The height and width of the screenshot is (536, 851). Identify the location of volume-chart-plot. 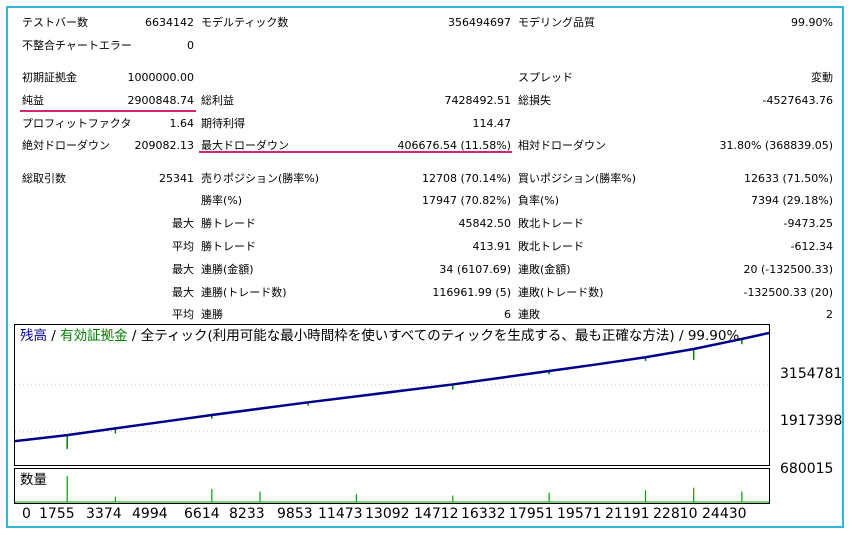
(392, 489).